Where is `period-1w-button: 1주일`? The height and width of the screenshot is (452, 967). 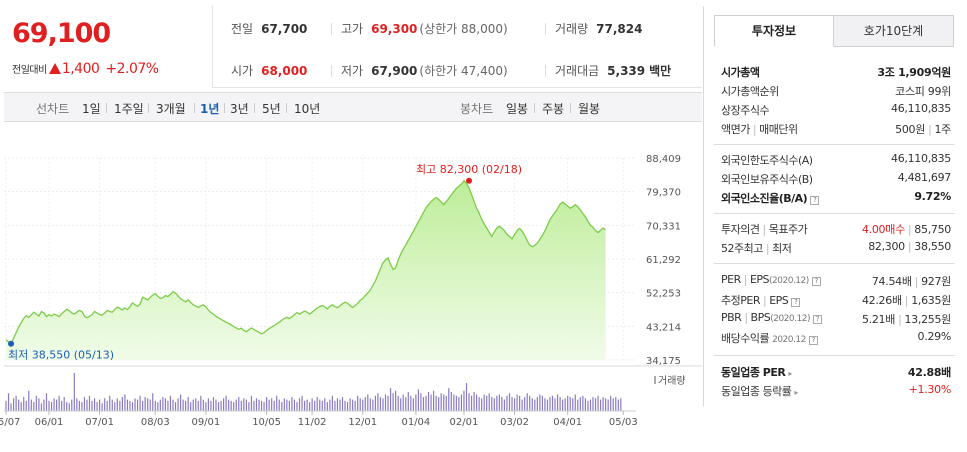
period-1w-button: 1주일 is located at coordinates (129, 109).